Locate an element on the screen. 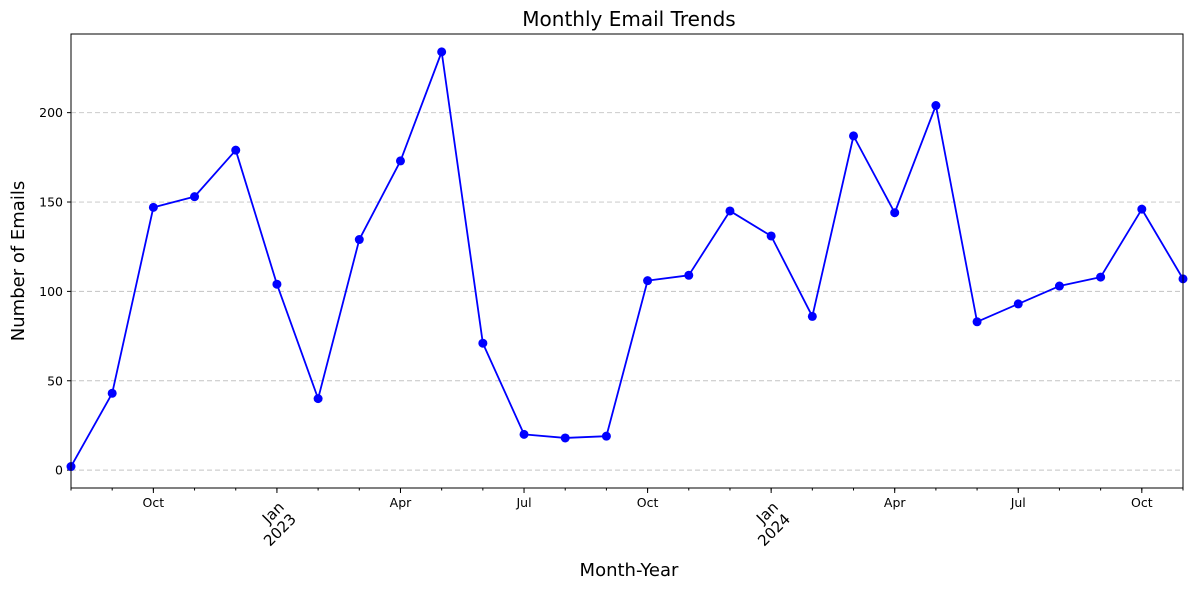 This screenshot has height=590, width=1189. y-tick-label: 50 is located at coordinates (55, 380).